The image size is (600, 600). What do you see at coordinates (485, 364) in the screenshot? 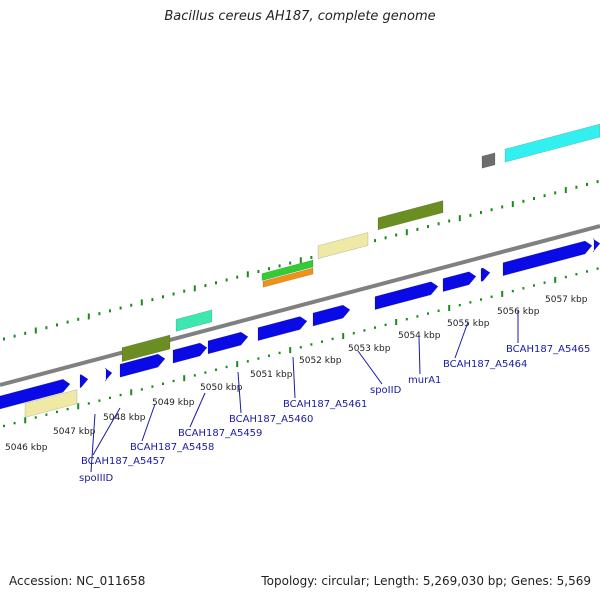
I see `gene-label: BCAH187_A5464` at bounding box center [485, 364].